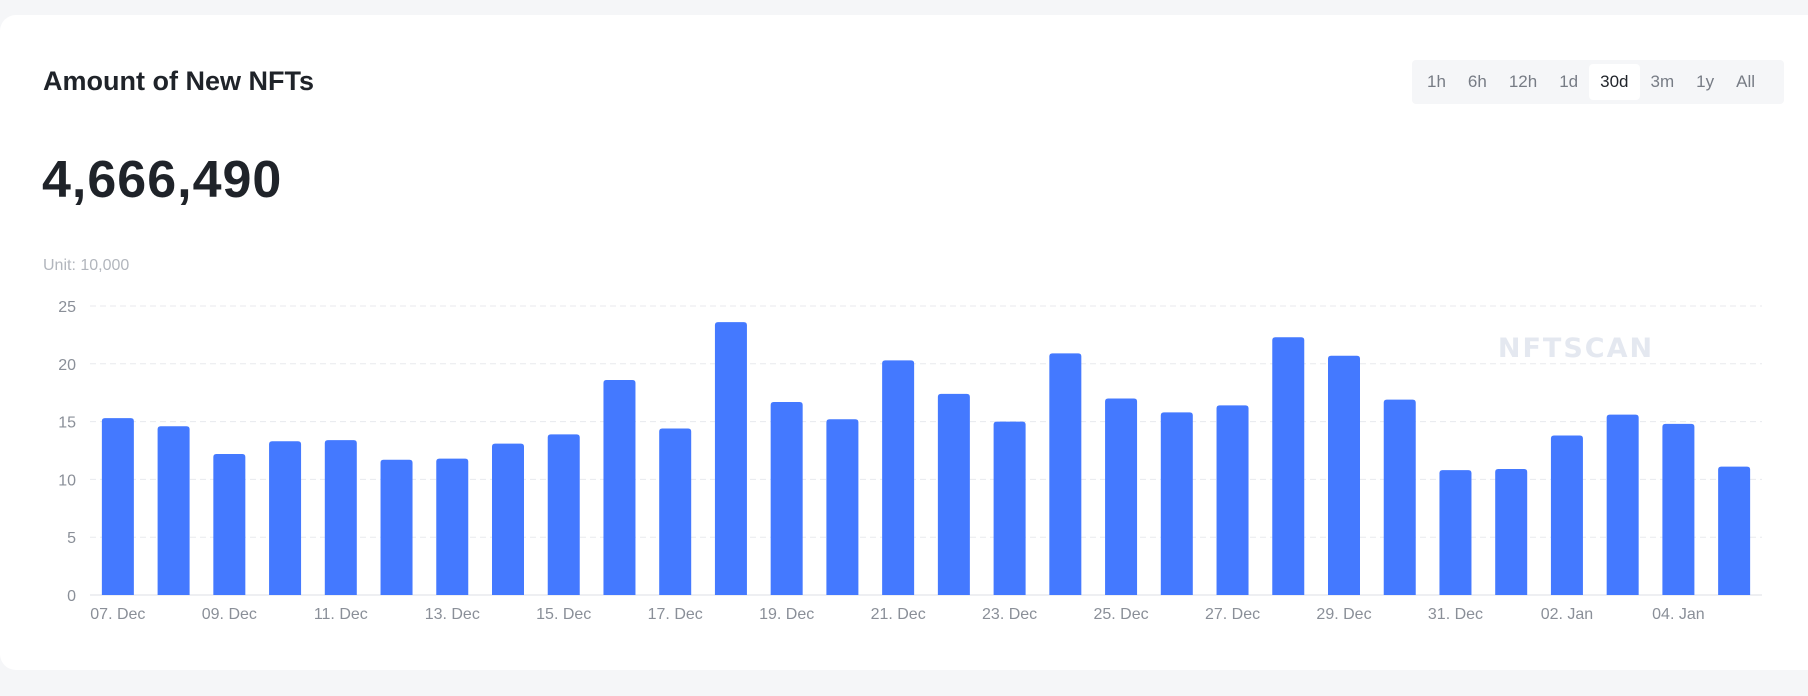 The height and width of the screenshot is (696, 1808). What do you see at coordinates (1009, 508) in the screenshot?
I see `bar-23-dec` at bounding box center [1009, 508].